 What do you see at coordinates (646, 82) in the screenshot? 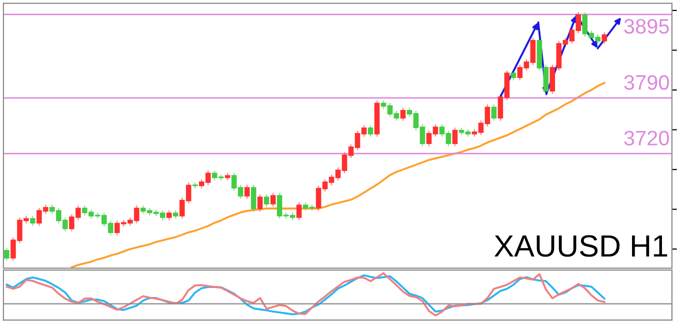
I see `ref-line-label: 3790` at bounding box center [646, 82].